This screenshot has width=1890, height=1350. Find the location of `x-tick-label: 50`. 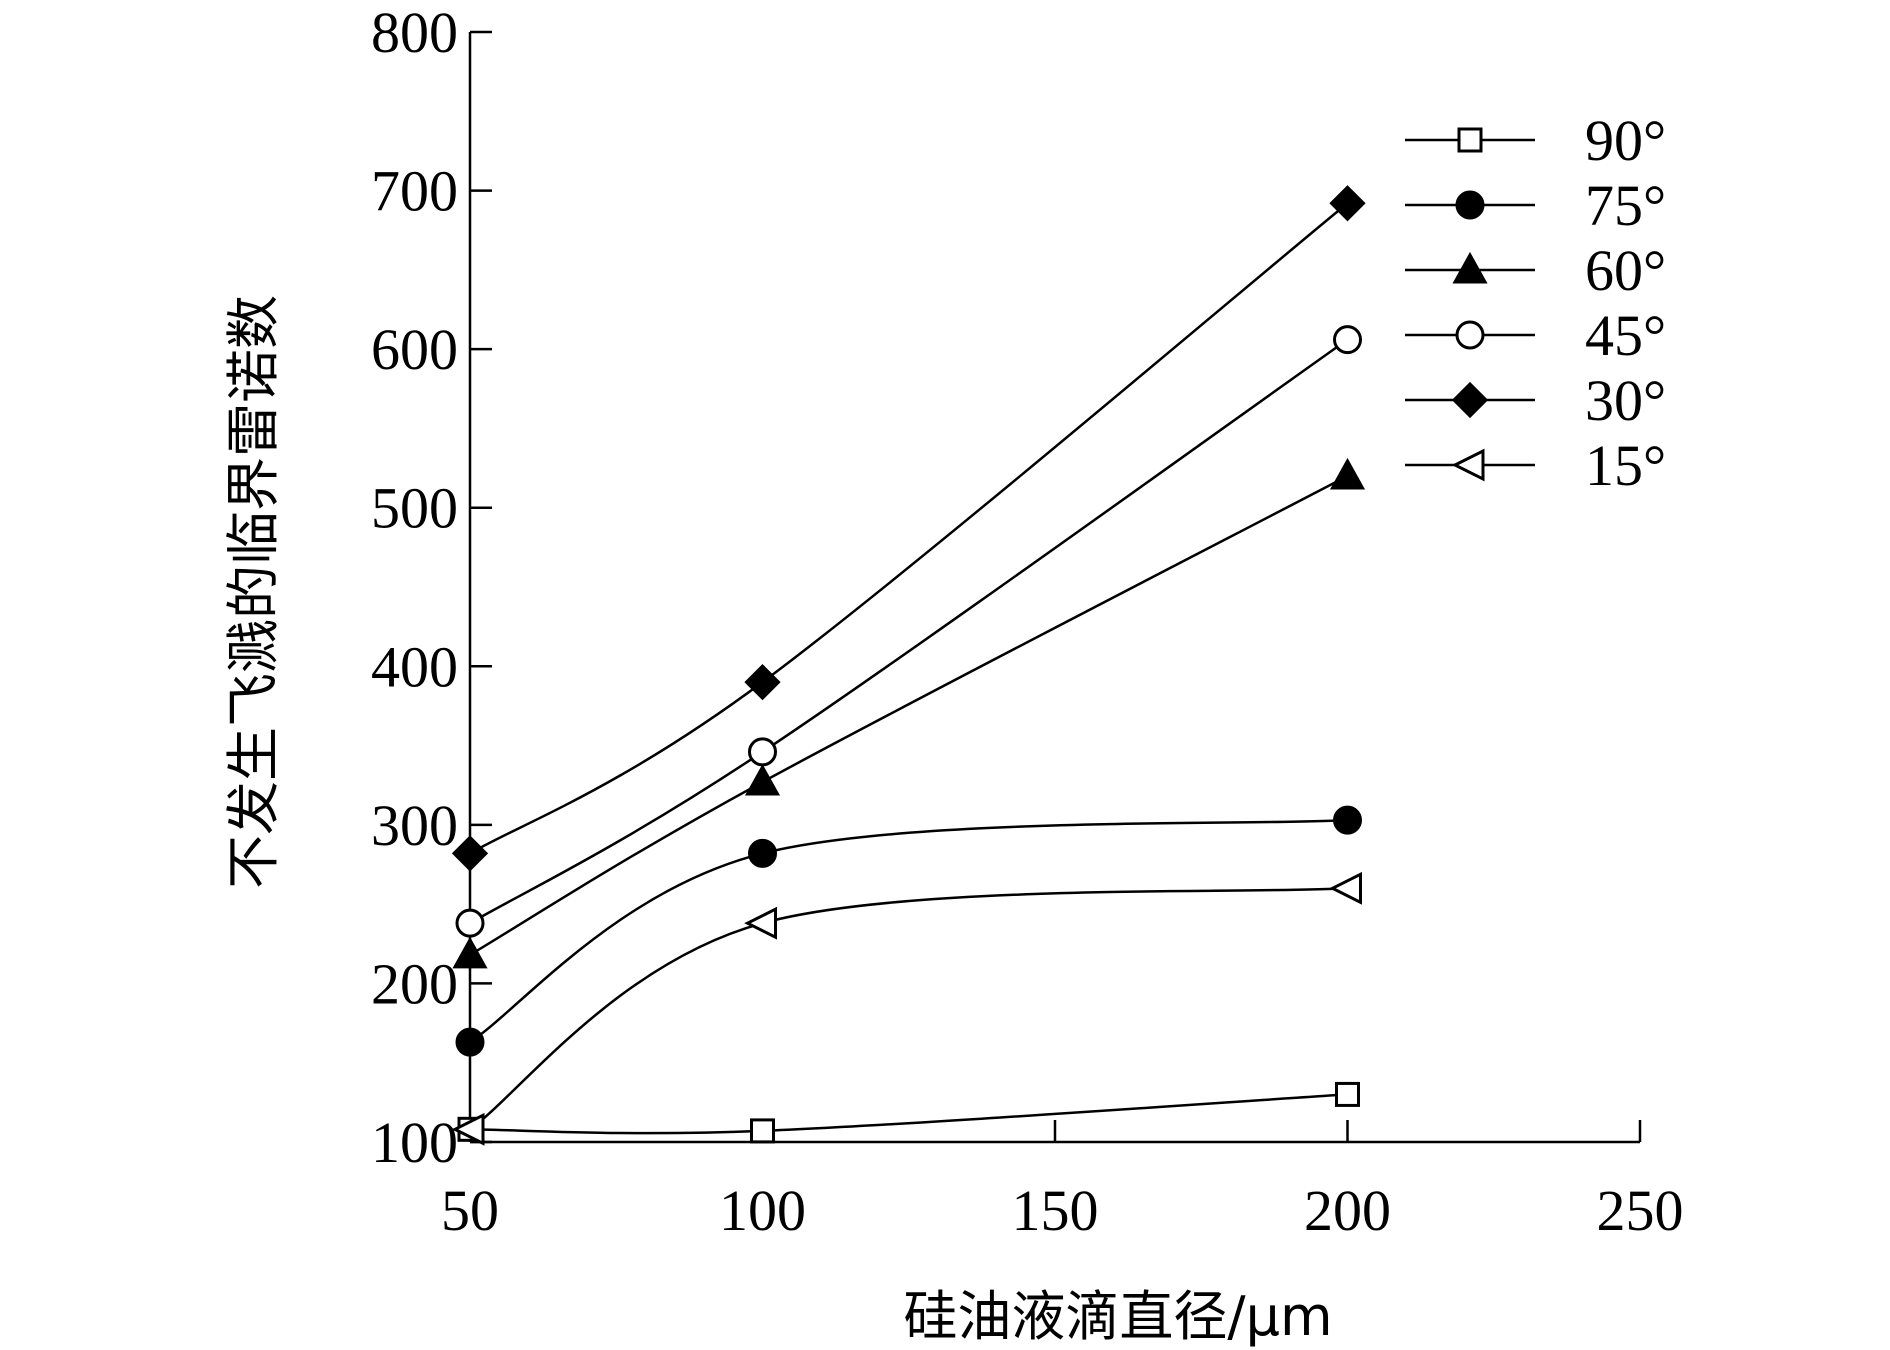

x-tick-label: 50 is located at coordinates (470, 1210).